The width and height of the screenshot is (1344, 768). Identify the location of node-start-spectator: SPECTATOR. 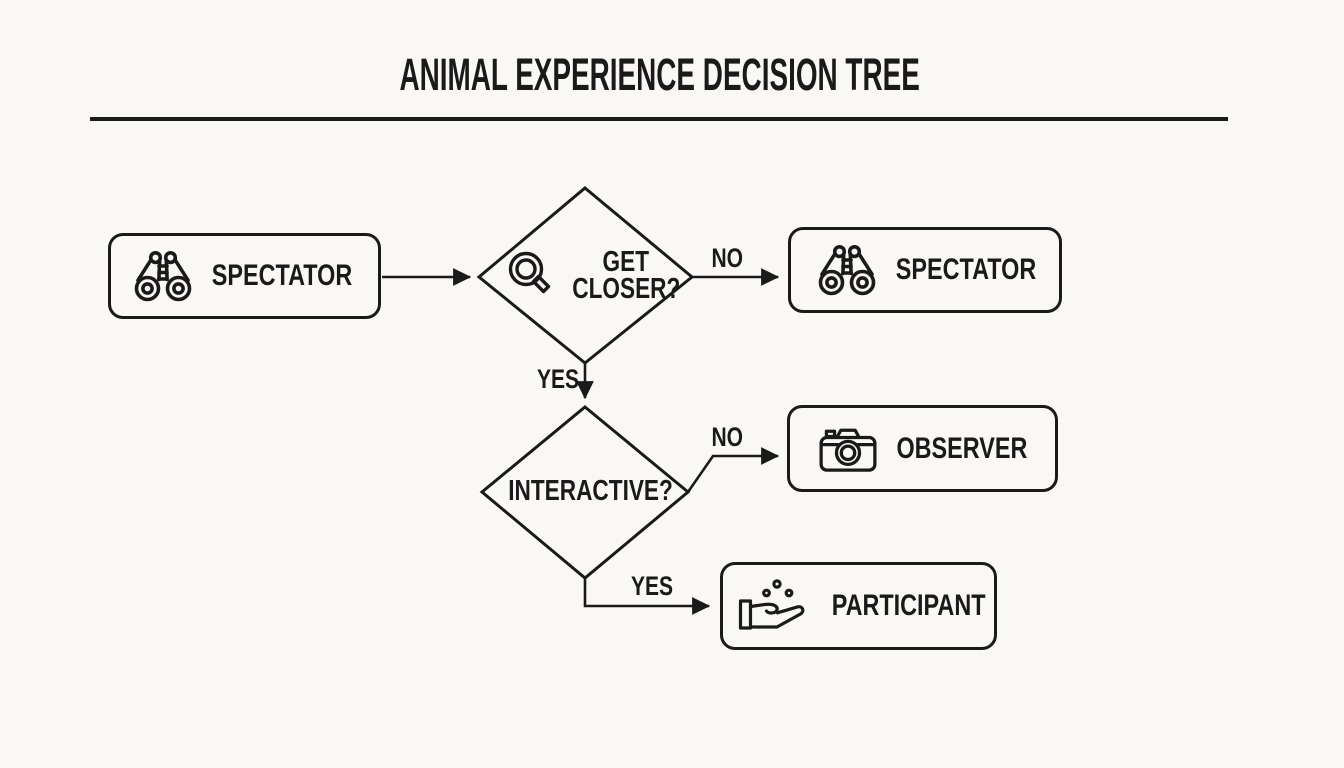
(244, 276).